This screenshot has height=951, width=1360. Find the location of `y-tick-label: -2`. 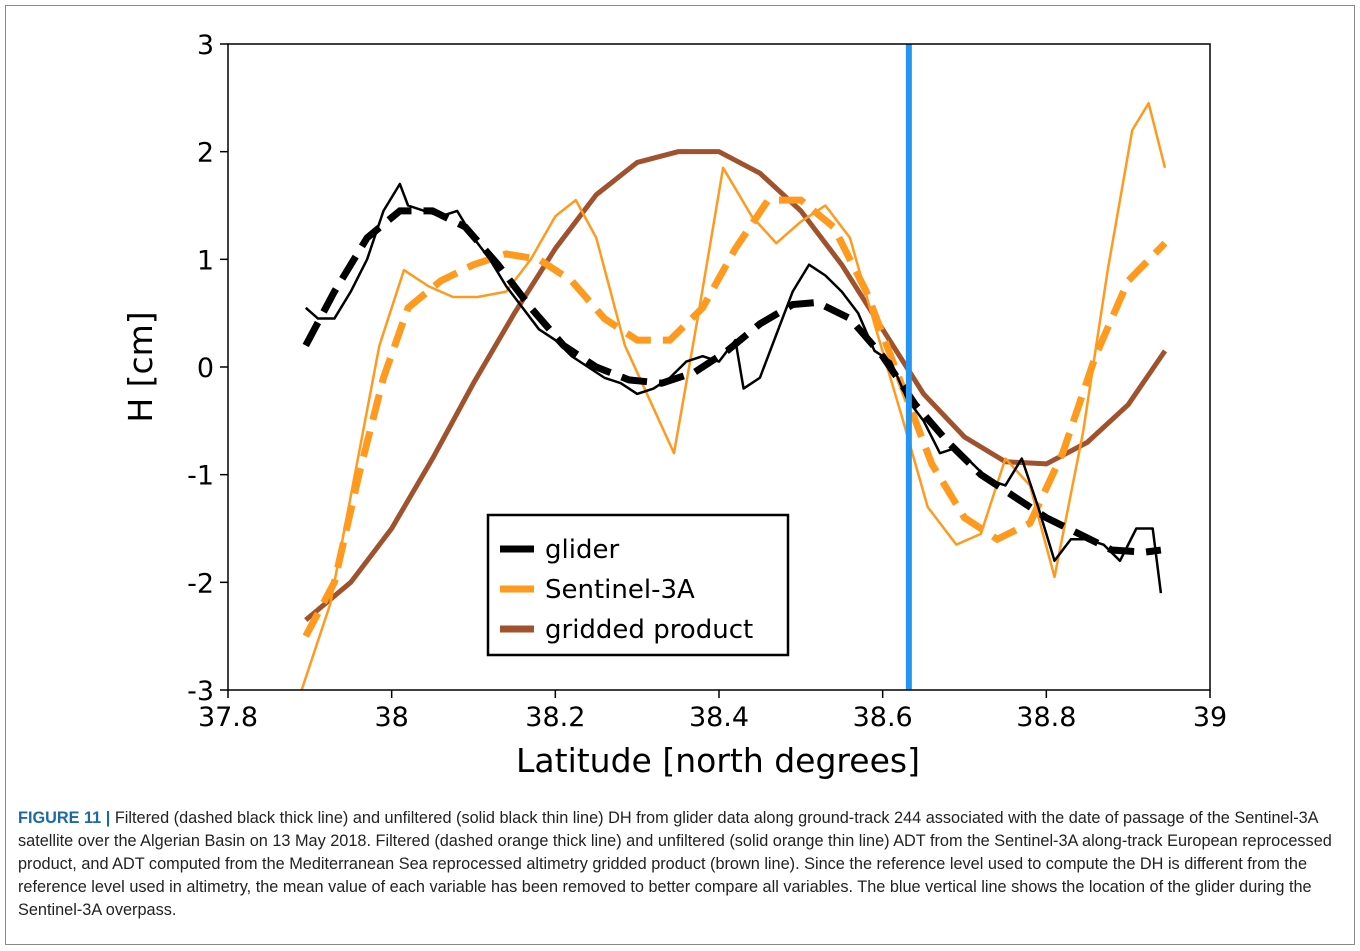

y-tick-label: -2 is located at coordinates (200, 583).